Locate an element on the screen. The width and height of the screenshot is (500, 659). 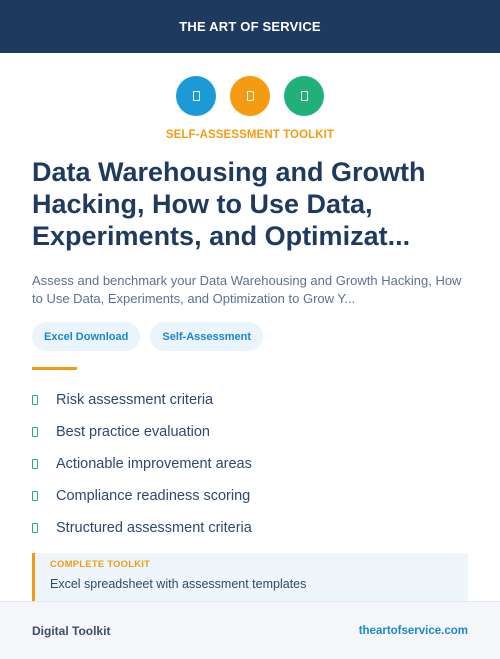
blue-document-icon is located at coordinates (196, 96).